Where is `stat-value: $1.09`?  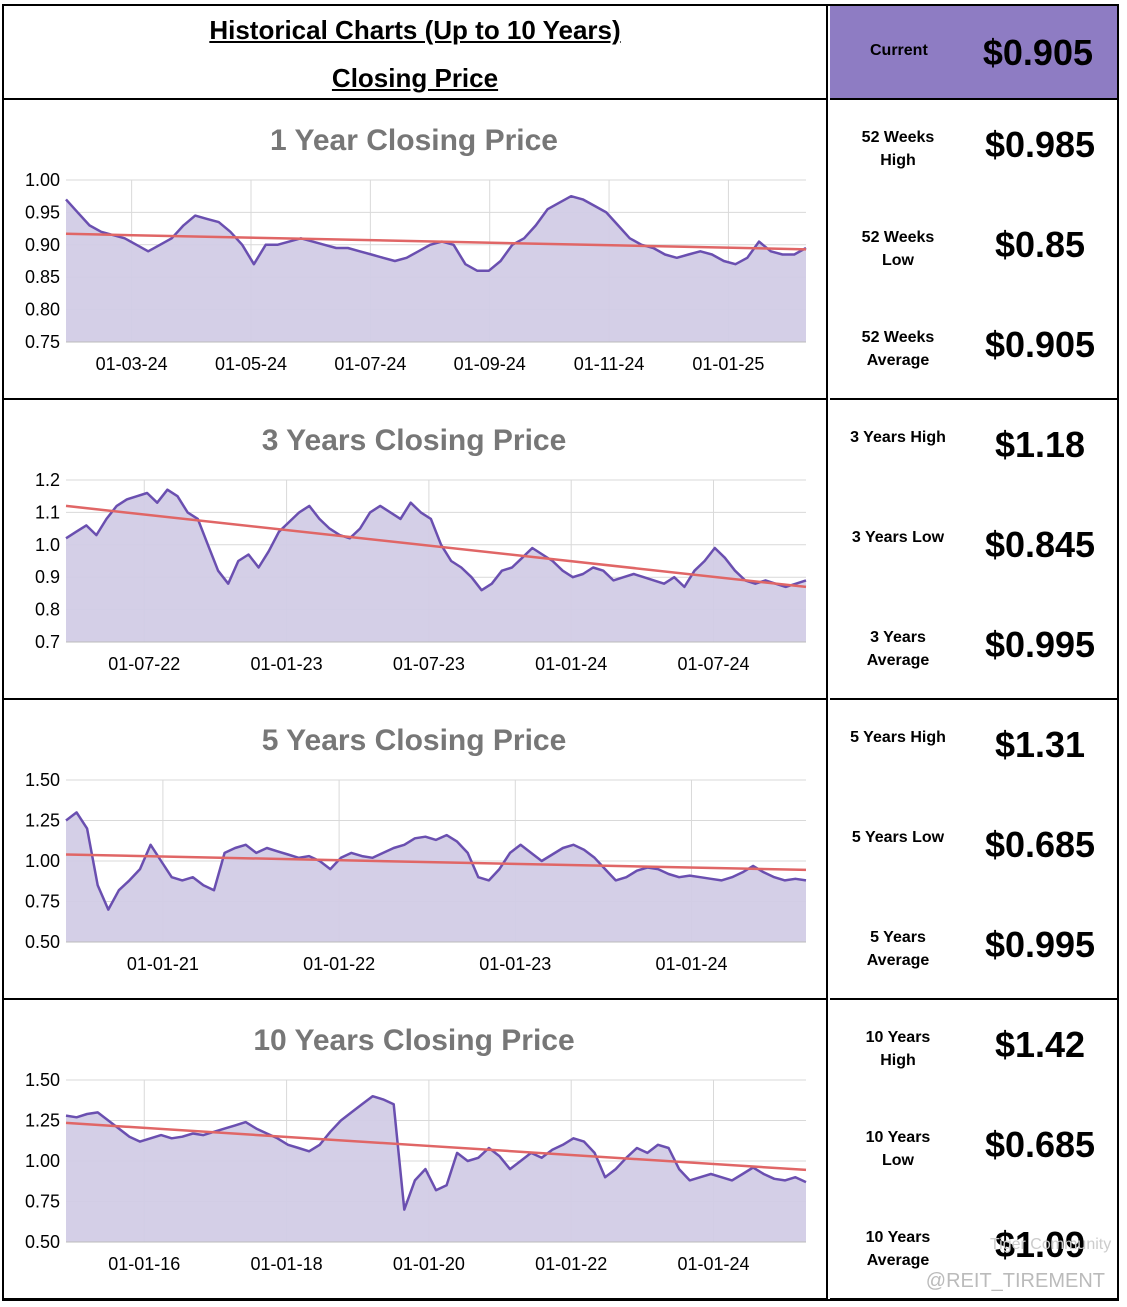 stat-value: $1.09 is located at coordinates (1040, 1244).